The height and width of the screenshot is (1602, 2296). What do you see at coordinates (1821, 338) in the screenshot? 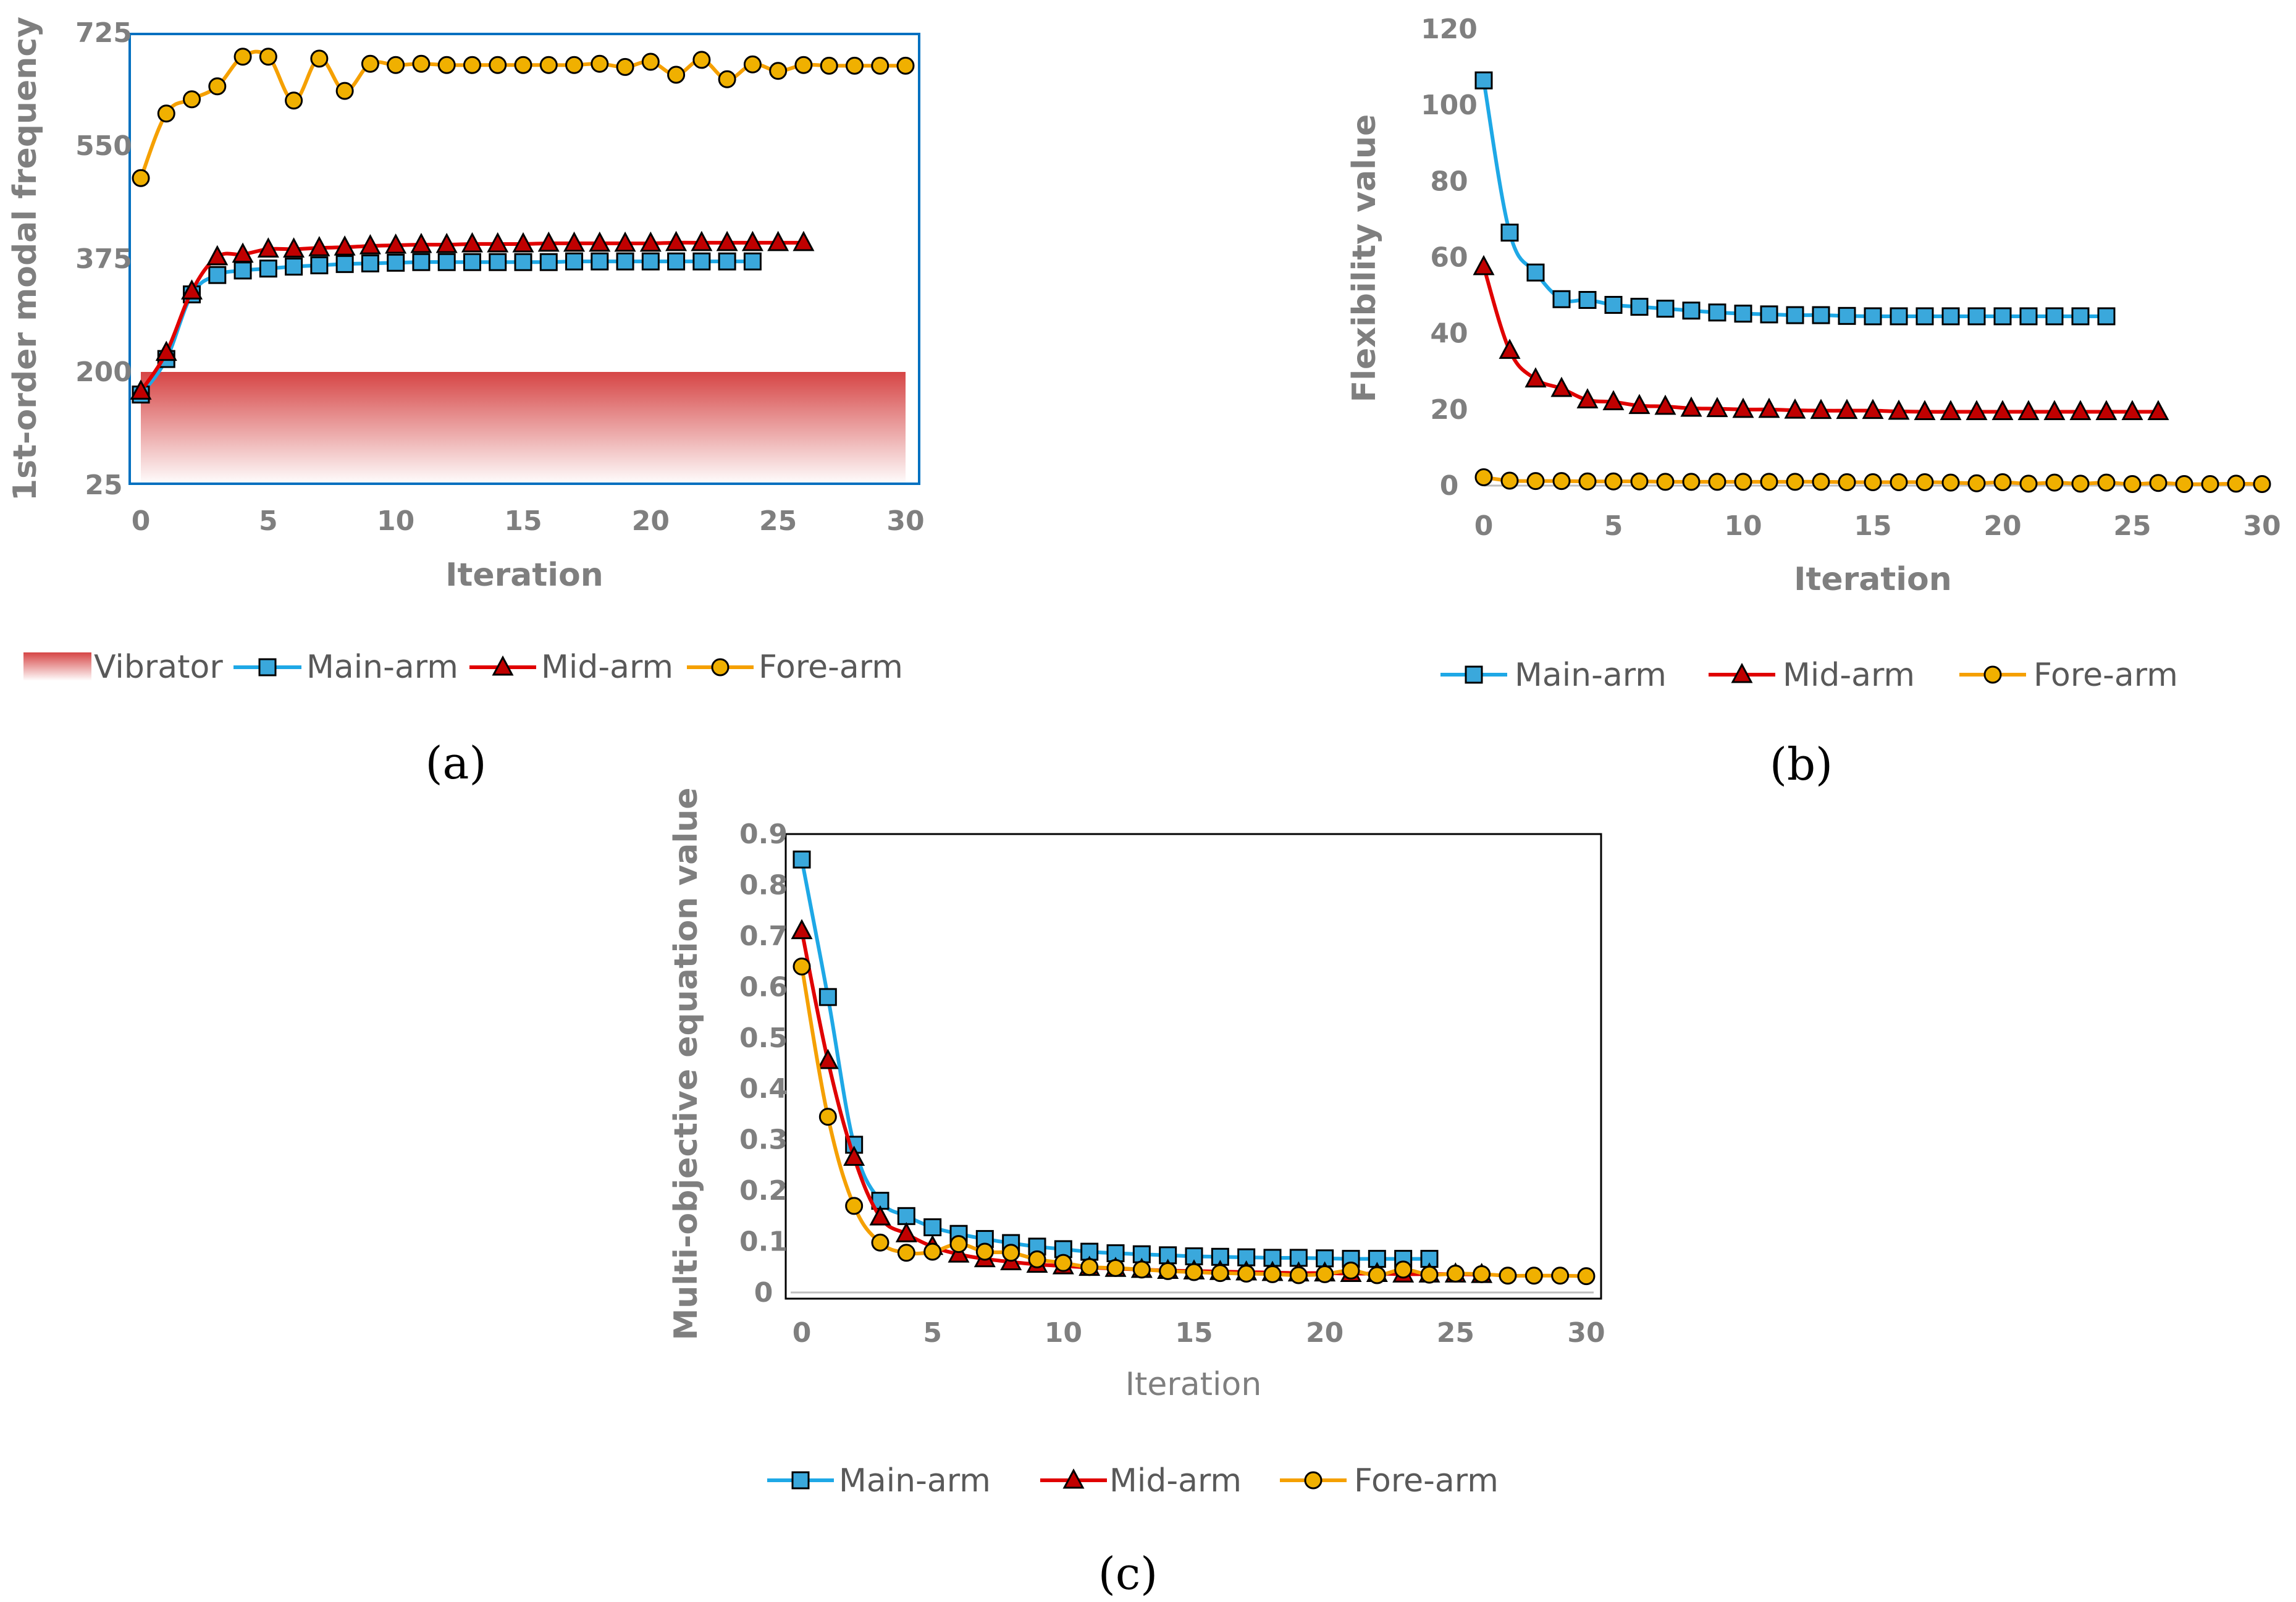
I see `chart-b-series-mid-arm` at bounding box center [1821, 338].